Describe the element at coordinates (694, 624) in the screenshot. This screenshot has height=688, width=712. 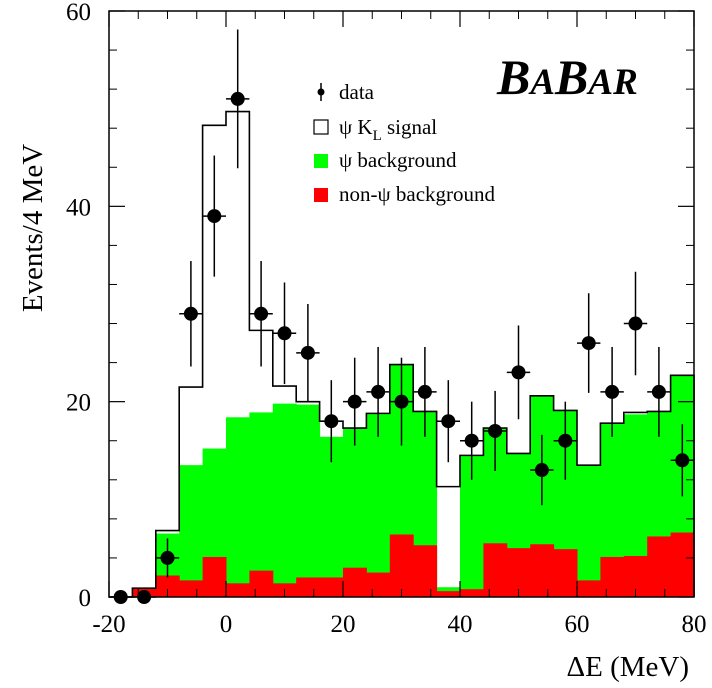
I see `x-tick-label: 80` at that location.